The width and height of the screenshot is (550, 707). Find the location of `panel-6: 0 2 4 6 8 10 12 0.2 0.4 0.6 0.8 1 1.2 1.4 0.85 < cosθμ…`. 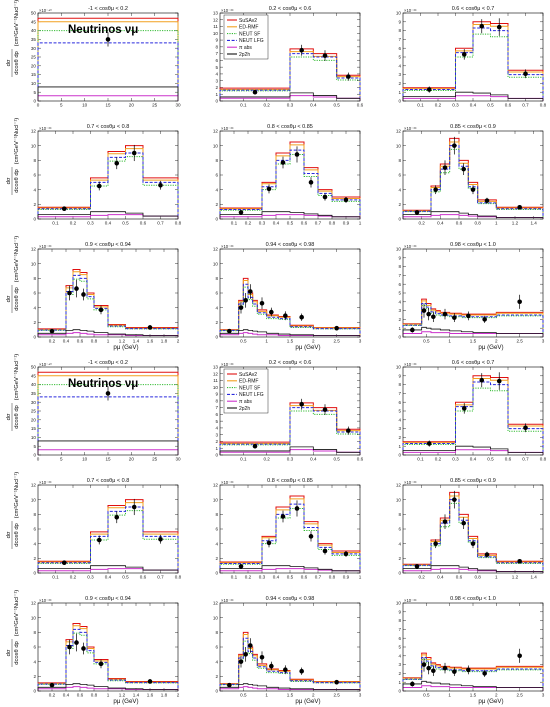

panel-6: 0 2 4 6 8 10 12 0.2 0.4 0.6 0.8 1 1.2 1.4 0.85 < cosθμ… is located at coordinates (470, 175).